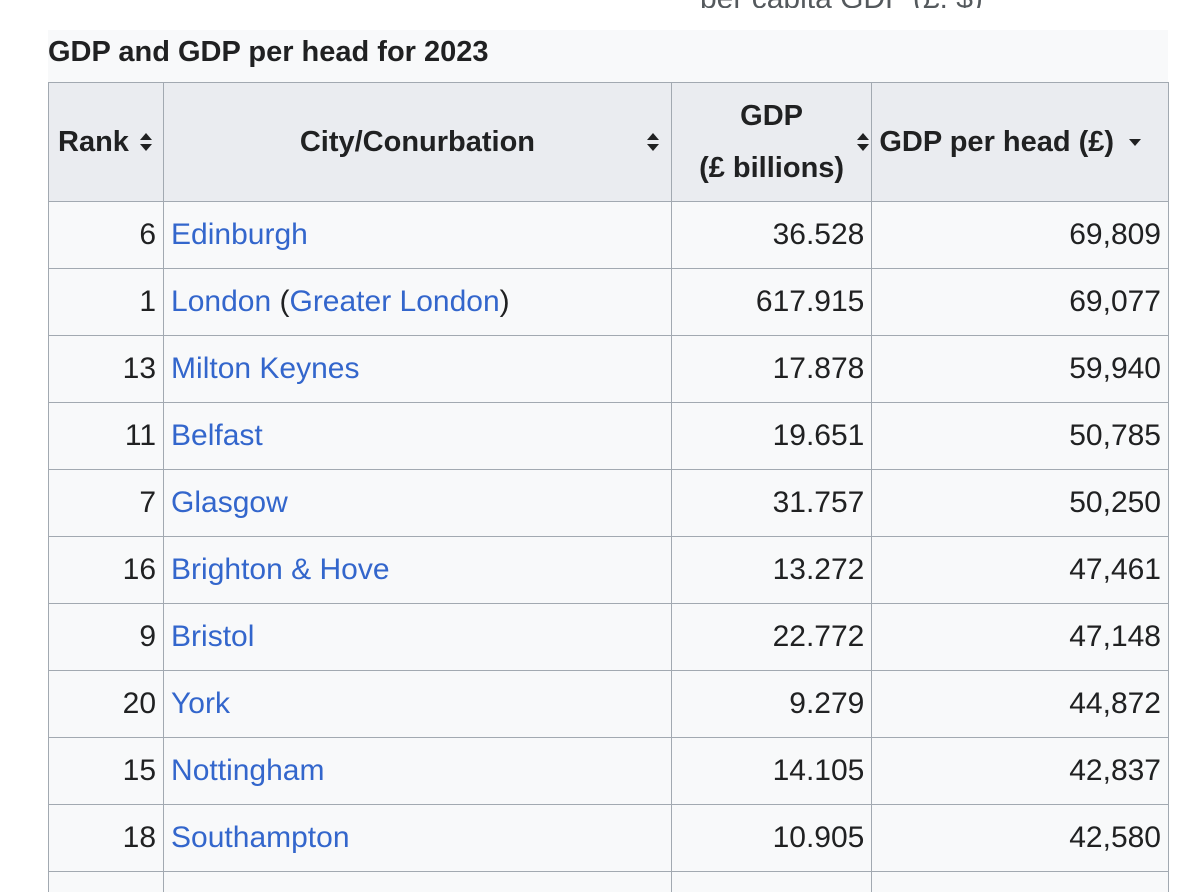 The width and height of the screenshot is (1200, 892). Describe the element at coordinates (229, 502) in the screenshot. I see `city-link: Glasgow` at that location.